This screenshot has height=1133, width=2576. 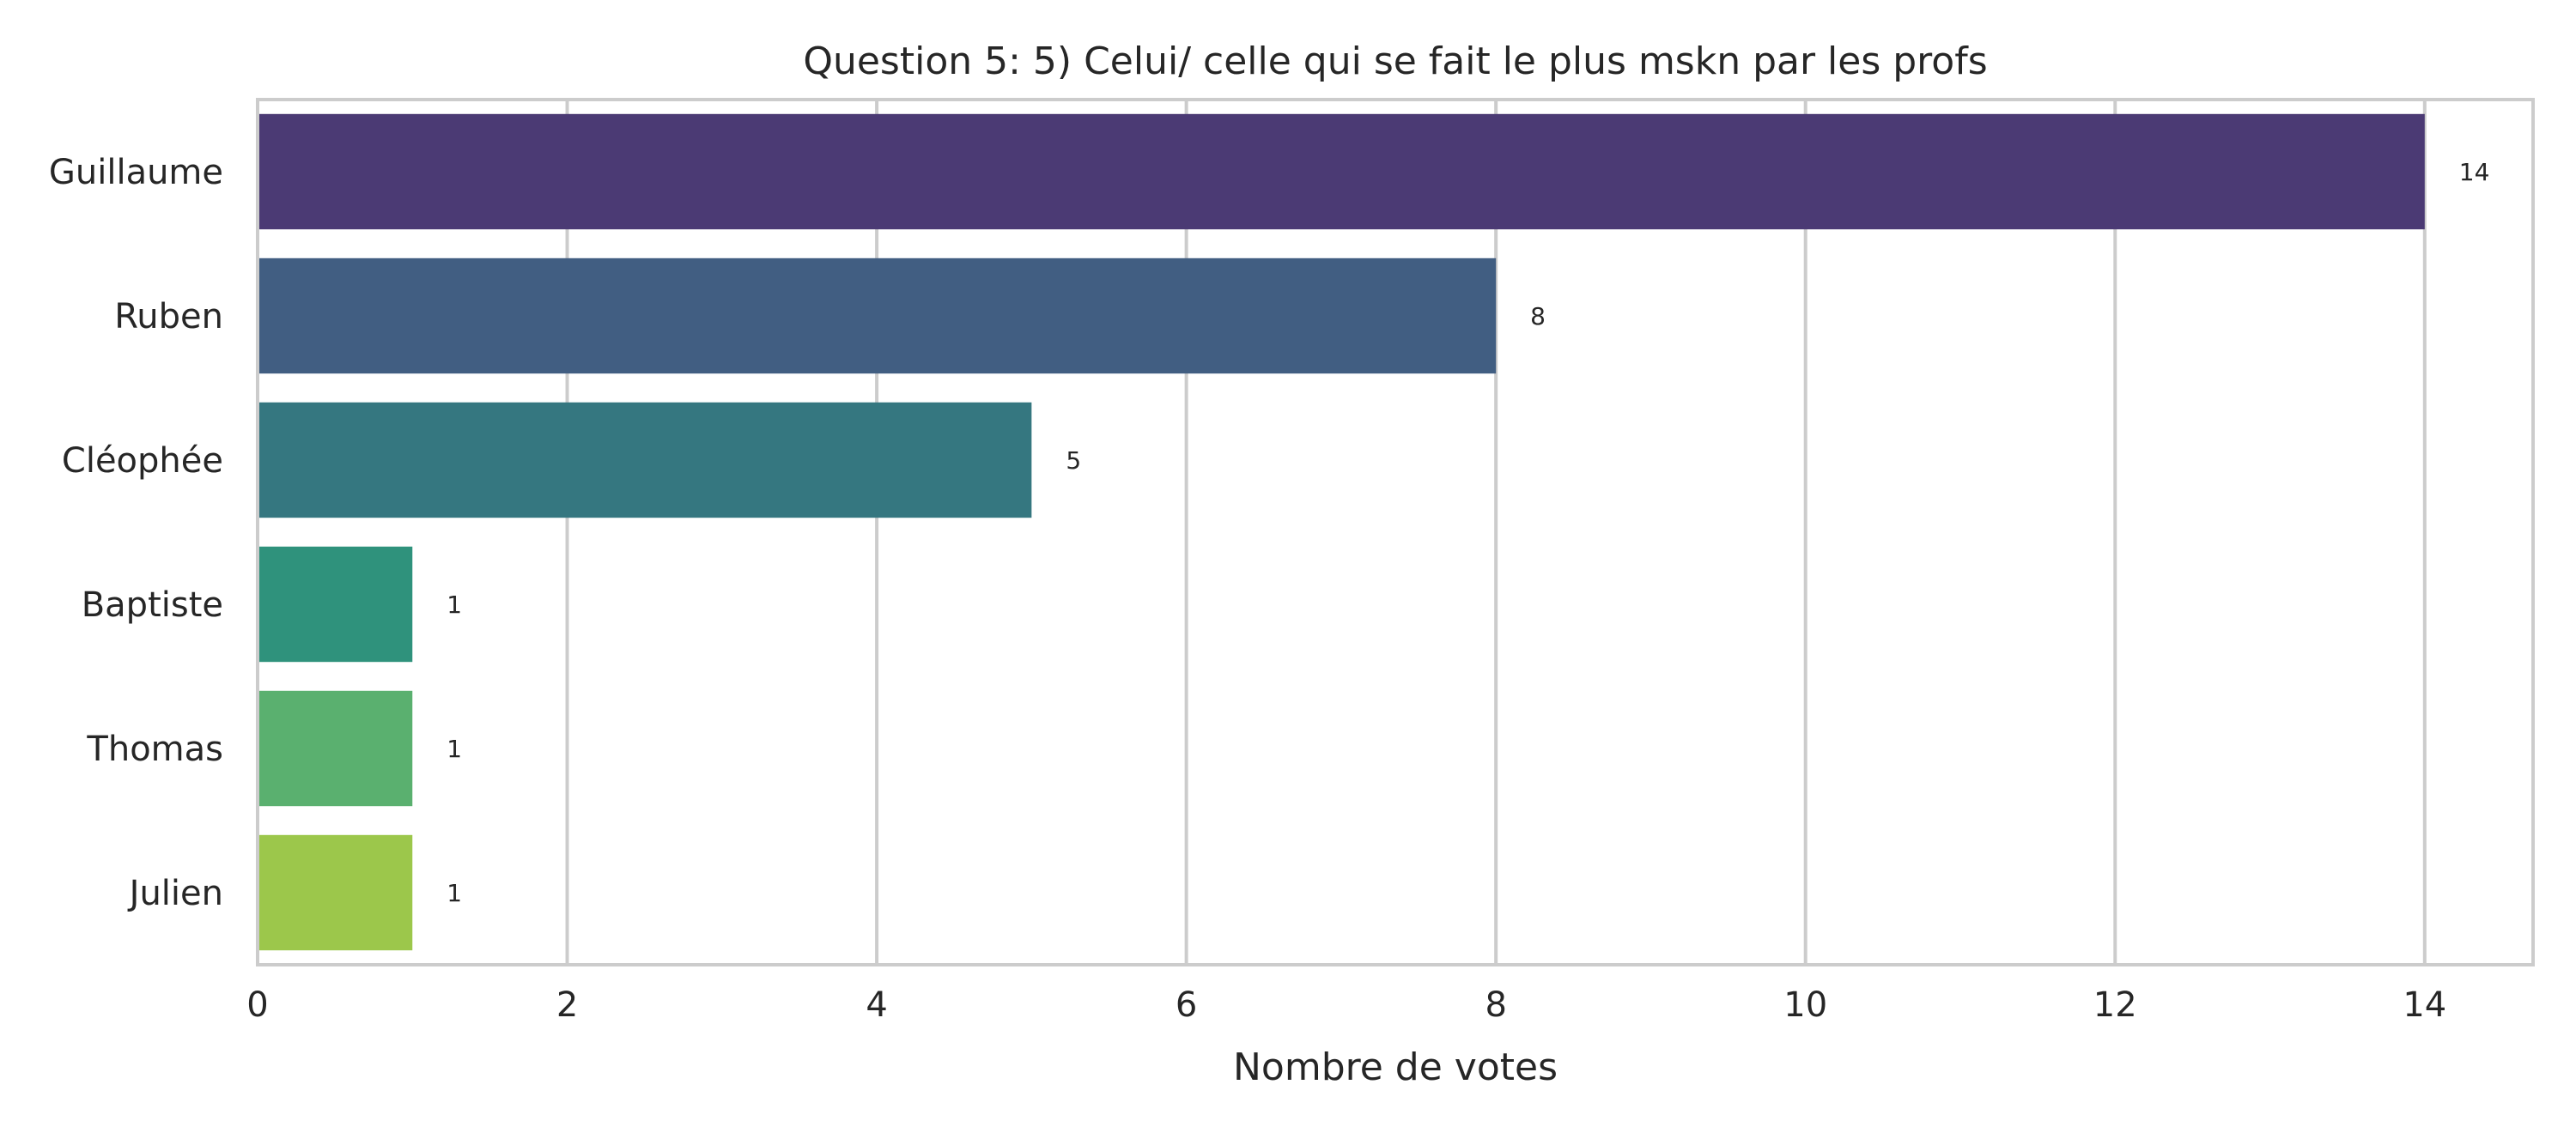 I want to click on bar-value-label: 8, so click(x=1538, y=316).